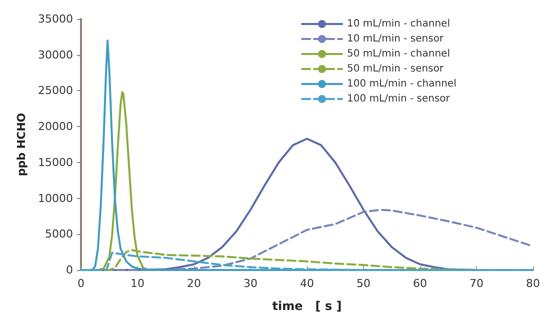 The width and height of the screenshot is (558, 333). What do you see at coordinates (81, 283) in the screenshot?
I see `x-tick-label: 0` at bounding box center [81, 283].